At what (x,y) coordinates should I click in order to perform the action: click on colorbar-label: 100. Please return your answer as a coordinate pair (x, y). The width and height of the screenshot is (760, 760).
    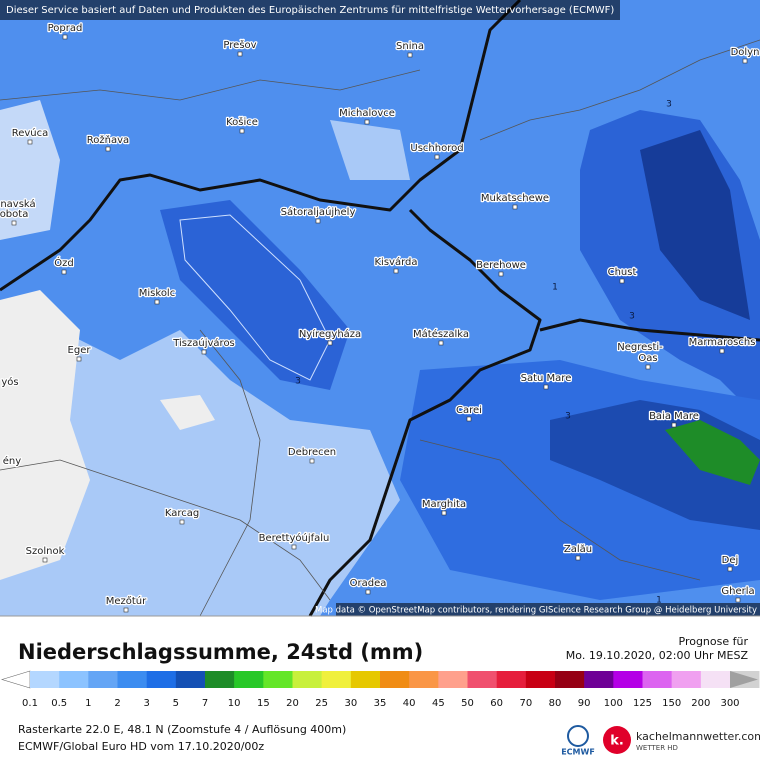
    Looking at the image, I should click on (613, 703).